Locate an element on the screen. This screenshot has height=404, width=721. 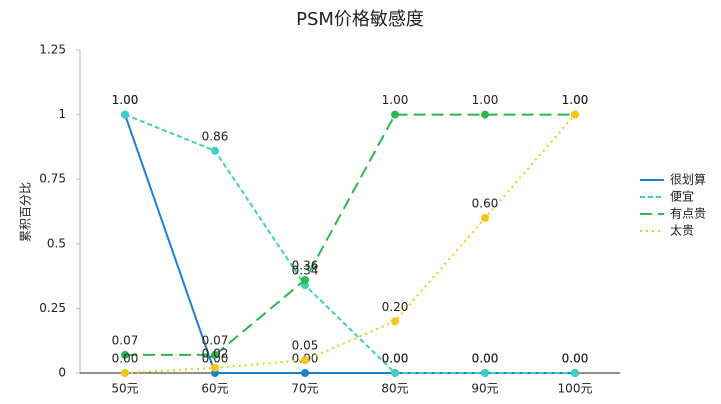
legend-label: 太贵 is located at coordinates (682, 230).